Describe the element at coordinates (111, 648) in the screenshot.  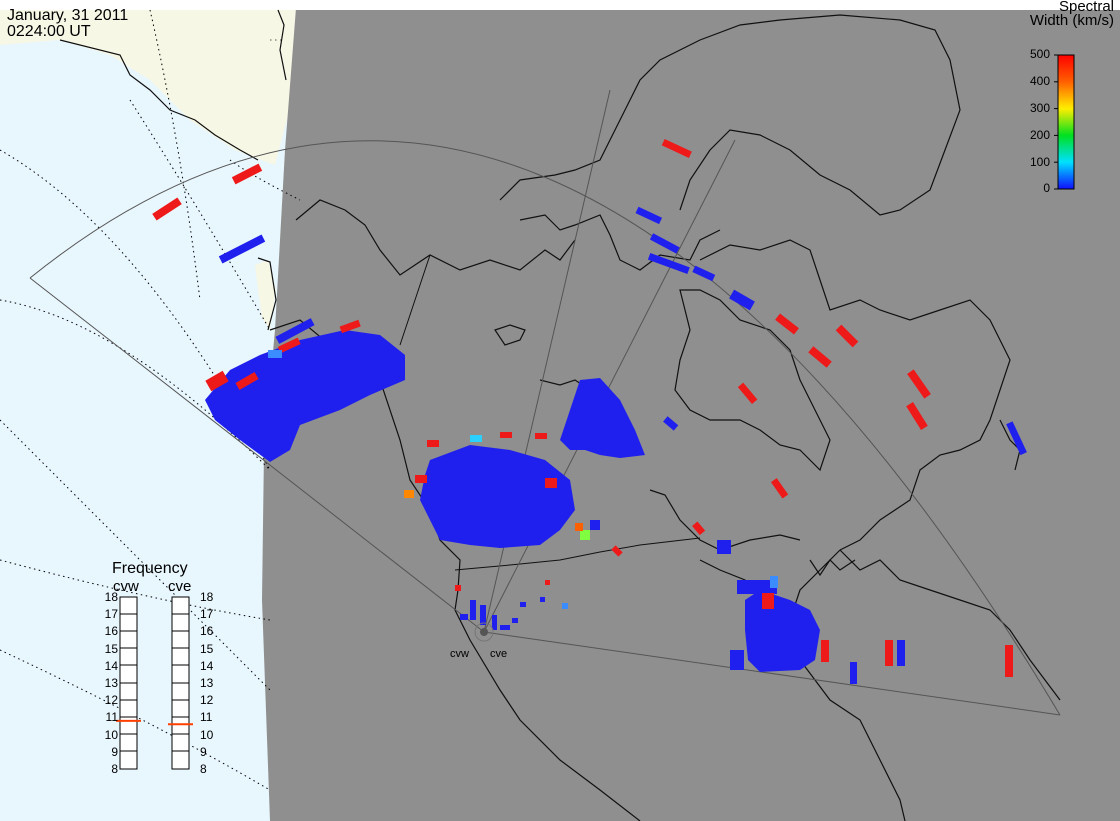
I see `frequency-tick-left: 15` at that location.